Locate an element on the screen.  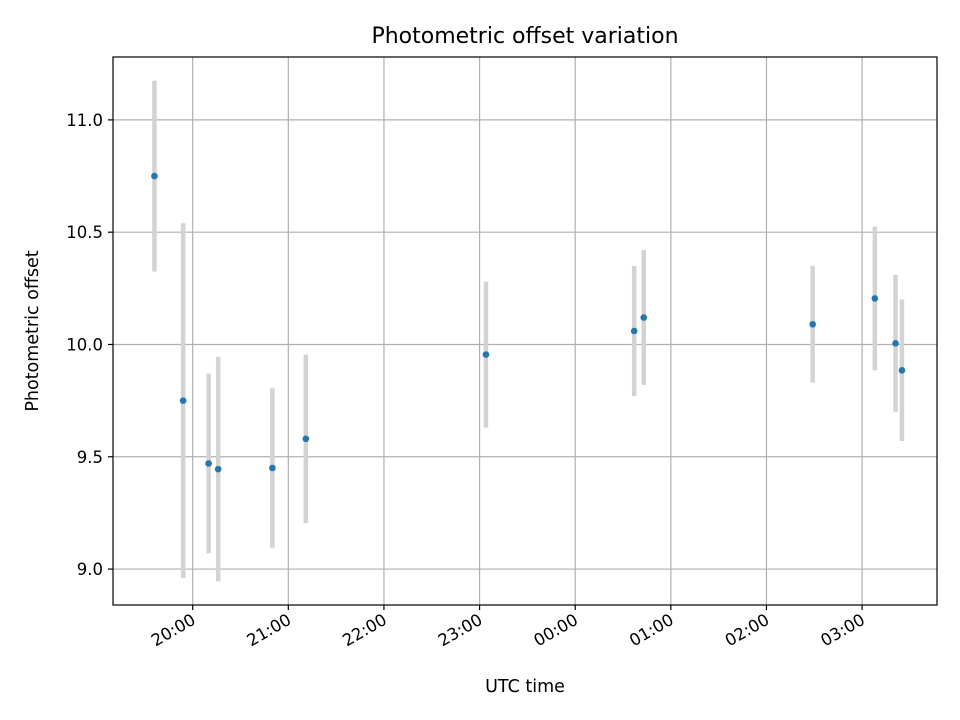
y-tick-label: 11.0 is located at coordinates (84, 120).